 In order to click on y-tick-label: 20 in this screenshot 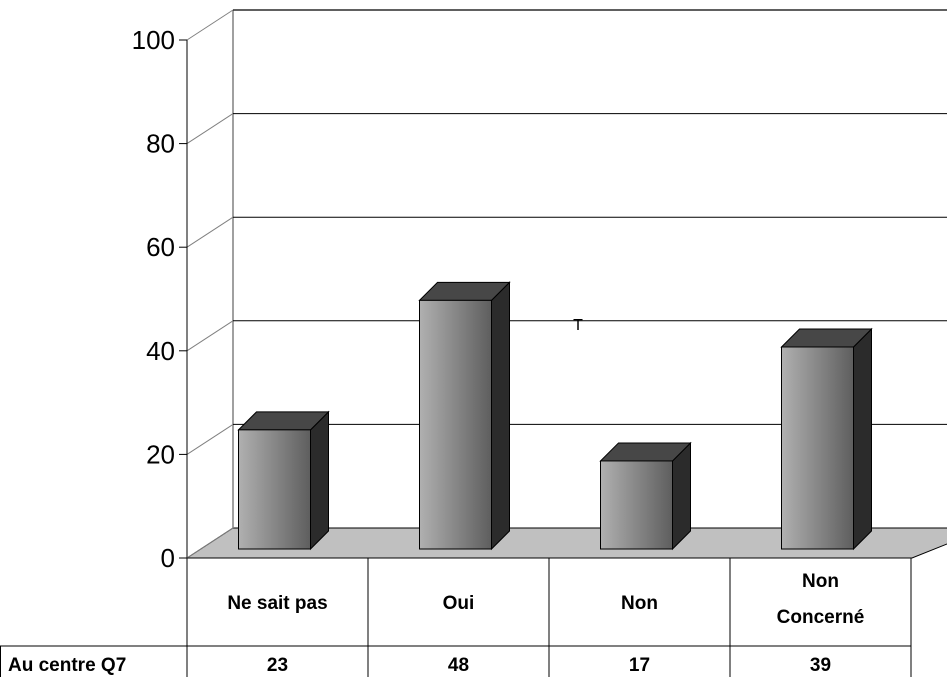, I will do `click(160, 454)`.